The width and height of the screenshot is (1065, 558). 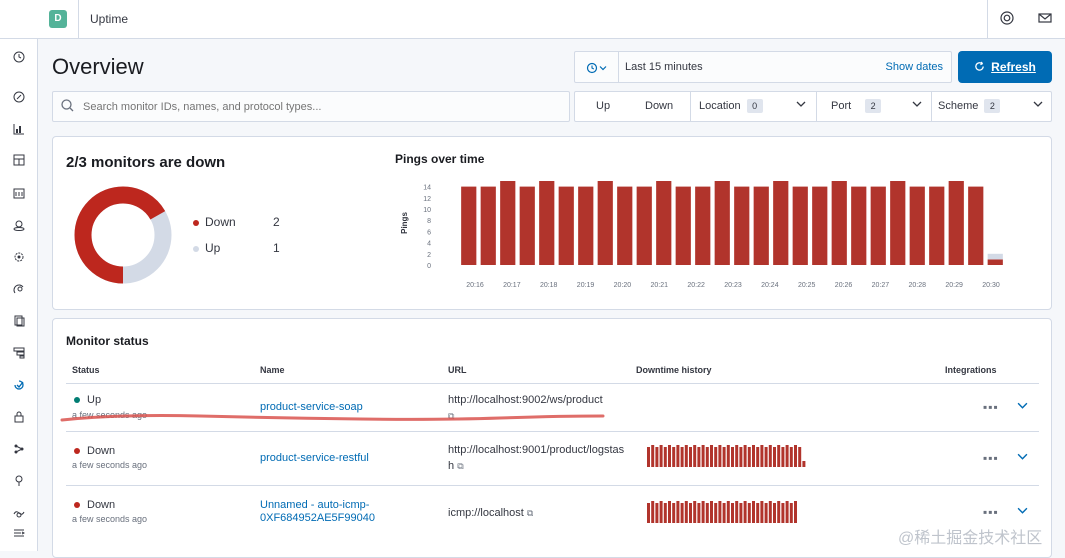 I want to click on status-cell: Down, so click(x=94, y=451).